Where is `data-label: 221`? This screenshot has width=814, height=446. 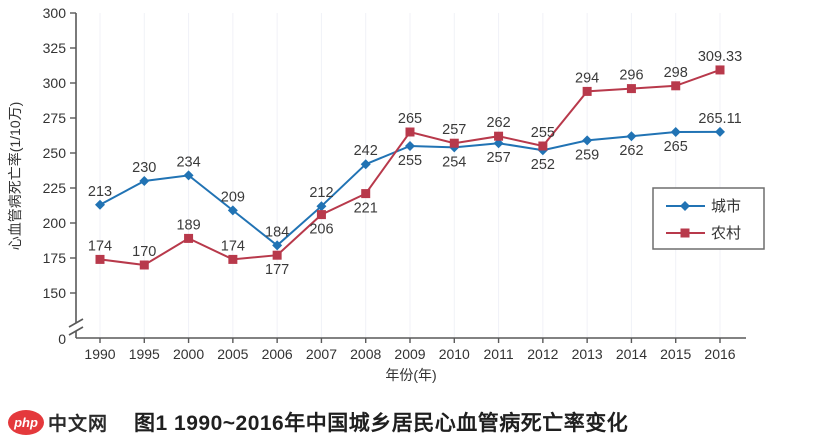
data-label: 221 is located at coordinates (366, 209).